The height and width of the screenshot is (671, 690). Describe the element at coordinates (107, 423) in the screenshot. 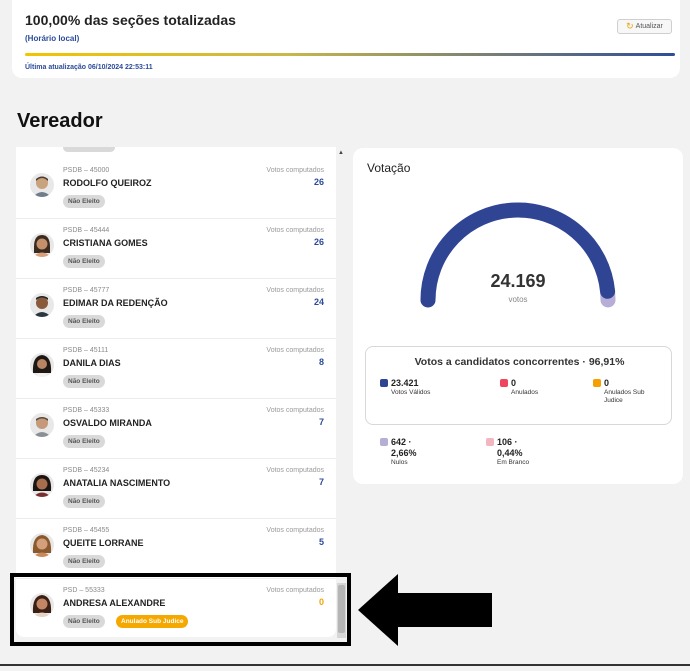

I see `candidate-name: OSVALDO MIRANDA` at that location.